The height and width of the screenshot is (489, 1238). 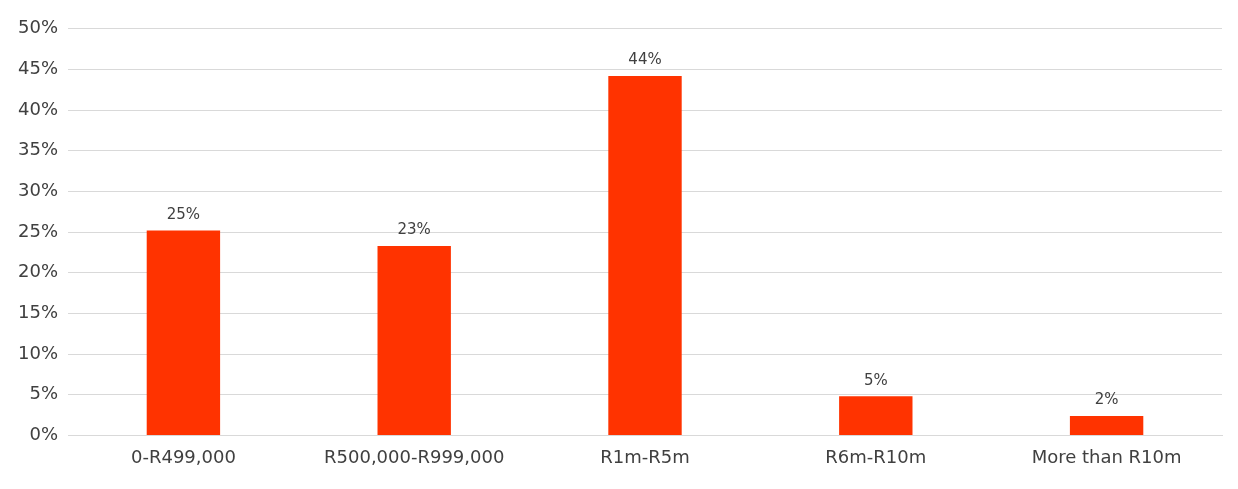 What do you see at coordinates (183, 456) in the screenshot?
I see `x-tick-label: 0-R499,000` at bounding box center [183, 456].